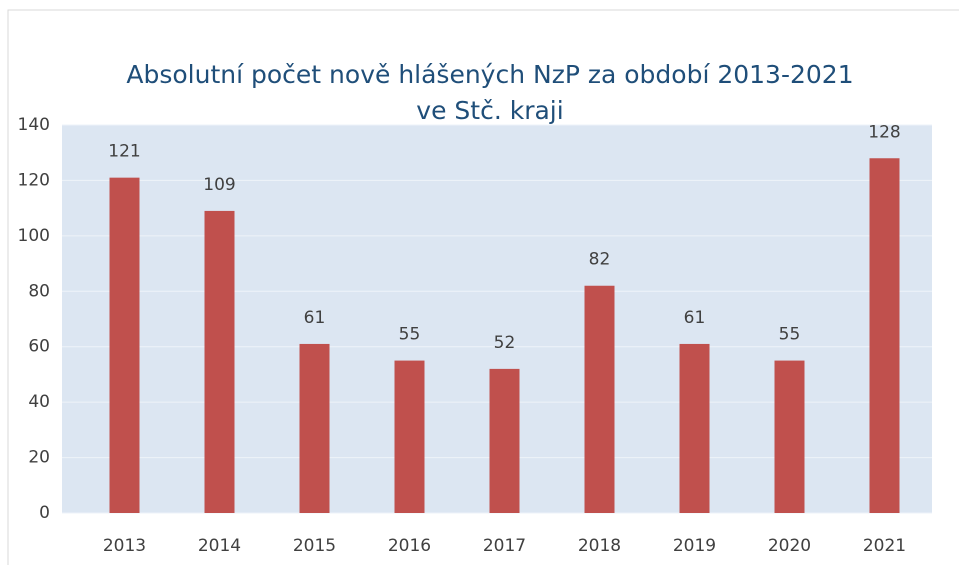 The height and width of the screenshot is (565, 959). What do you see at coordinates (489, 110) in the screenshot?
I see `chart-title: ve Stč. kraji` at bounding box center [489, 110].